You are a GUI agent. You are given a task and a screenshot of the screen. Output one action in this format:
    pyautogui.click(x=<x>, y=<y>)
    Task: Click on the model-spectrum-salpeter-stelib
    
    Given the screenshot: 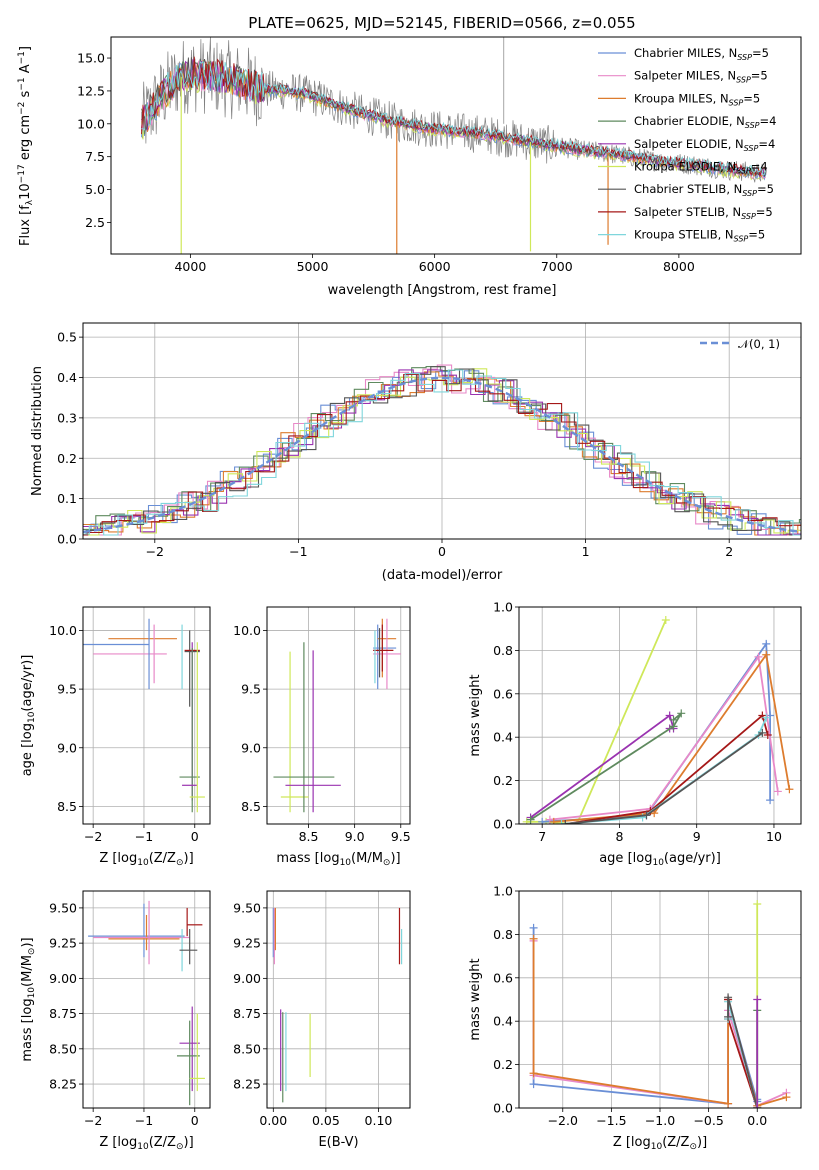 What is the action you would take?
    pyautogui.click(x=454, y=116)
    